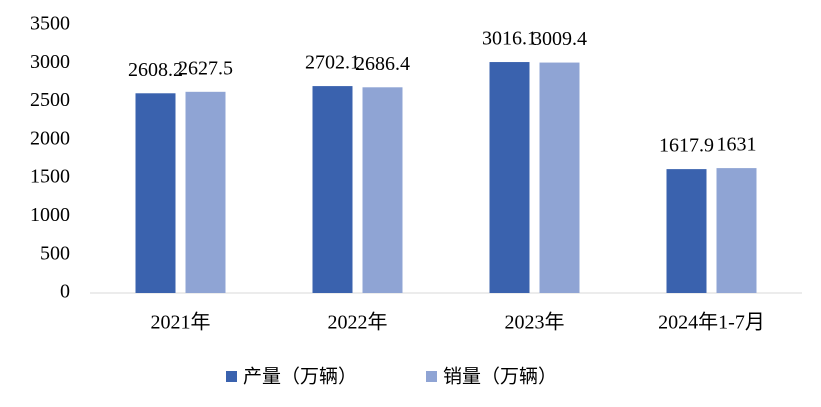  I want to click on data-label: 2608.2, so click(155, 70).